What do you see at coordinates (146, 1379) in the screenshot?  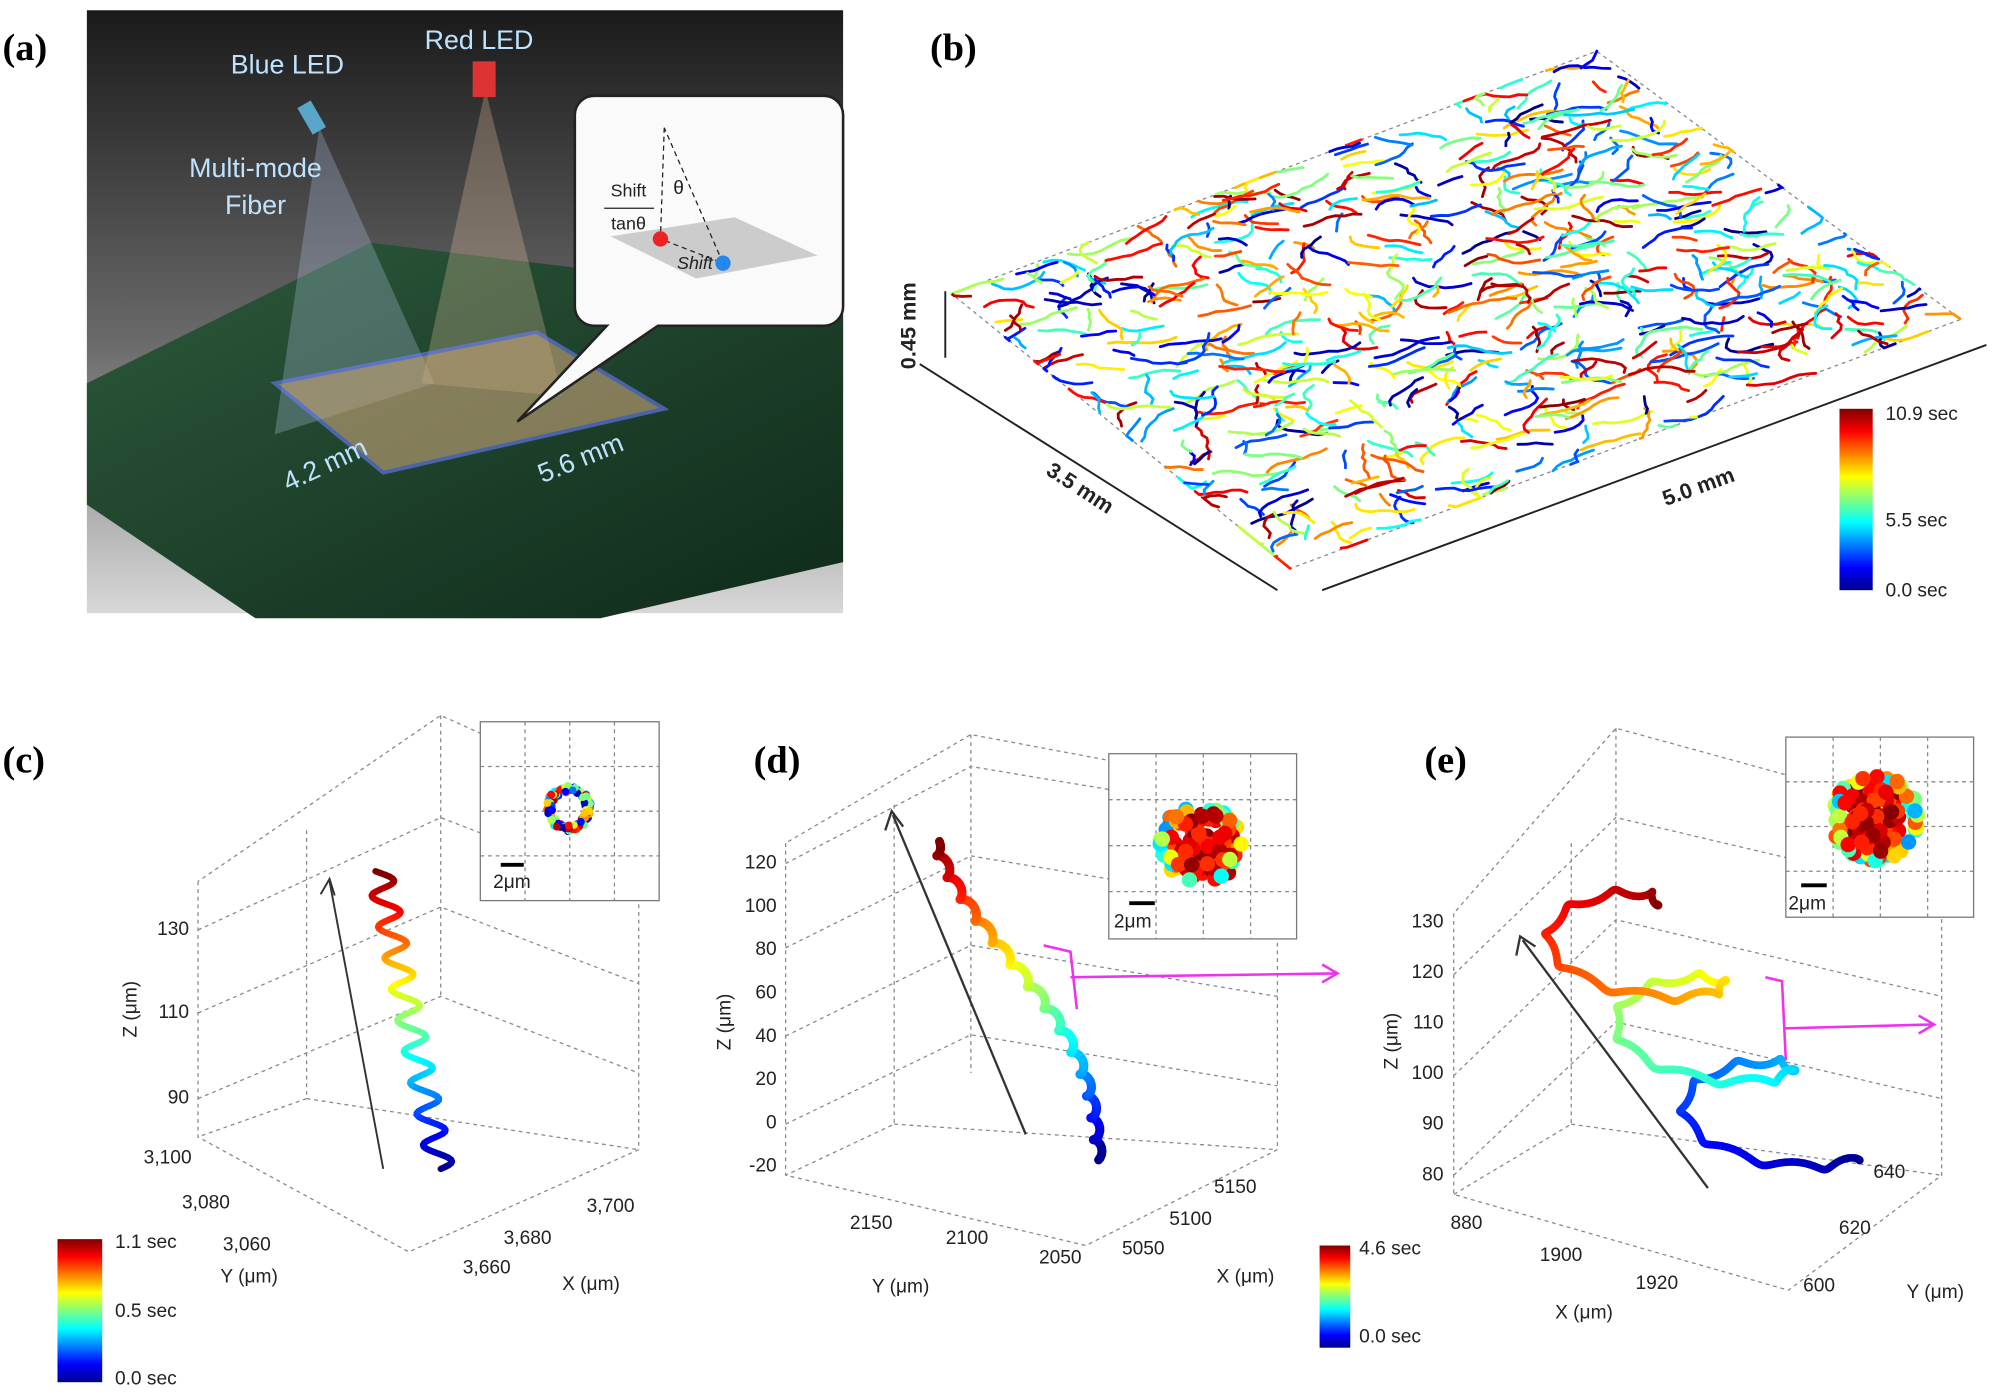 I see `colorbar-label: 0.0 sec` at bounding box center [146, 1379].